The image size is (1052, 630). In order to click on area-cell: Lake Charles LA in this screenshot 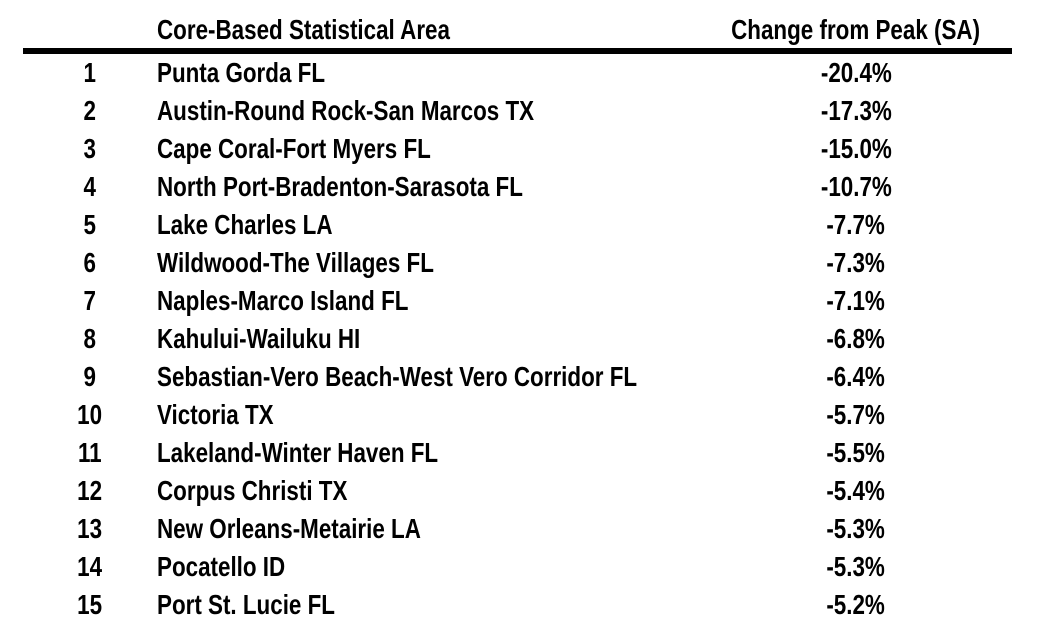, I will do `click(245, 224)`.